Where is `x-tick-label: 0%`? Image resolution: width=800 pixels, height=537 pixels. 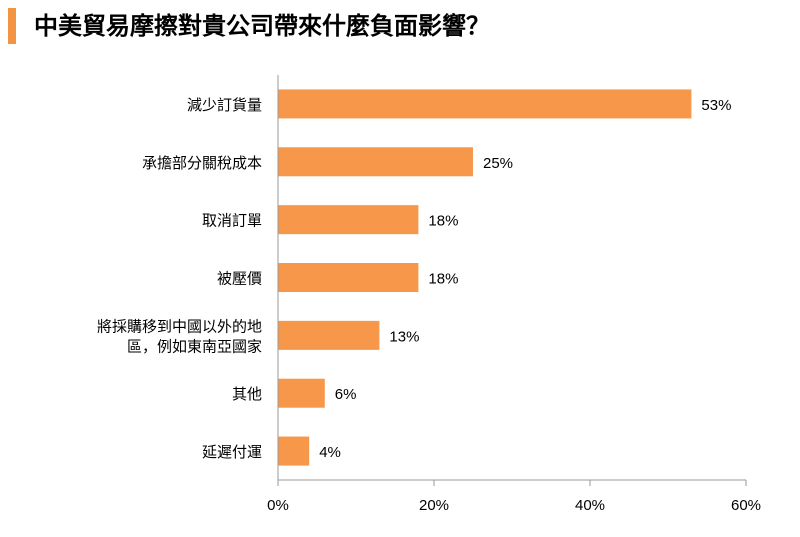 x-tick-label: 0% is located at coordinates (278, 505).